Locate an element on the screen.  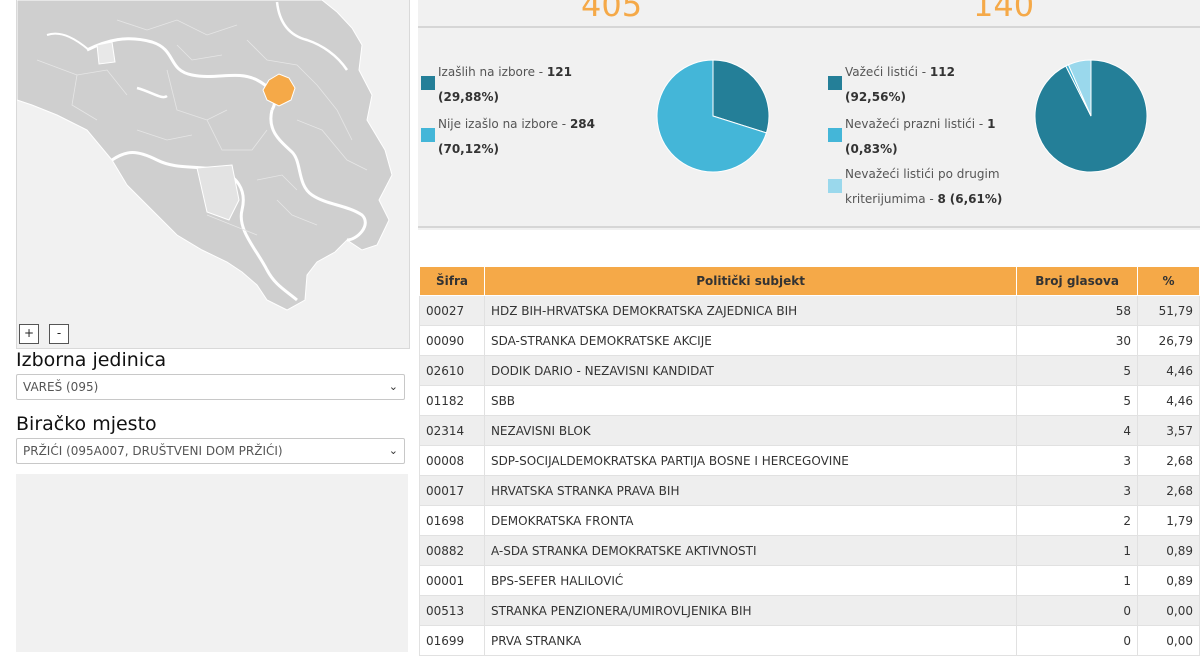
legend-turnout: Izašlih na izbore - 121 (29,88%) is located at coordinates (505, 85).